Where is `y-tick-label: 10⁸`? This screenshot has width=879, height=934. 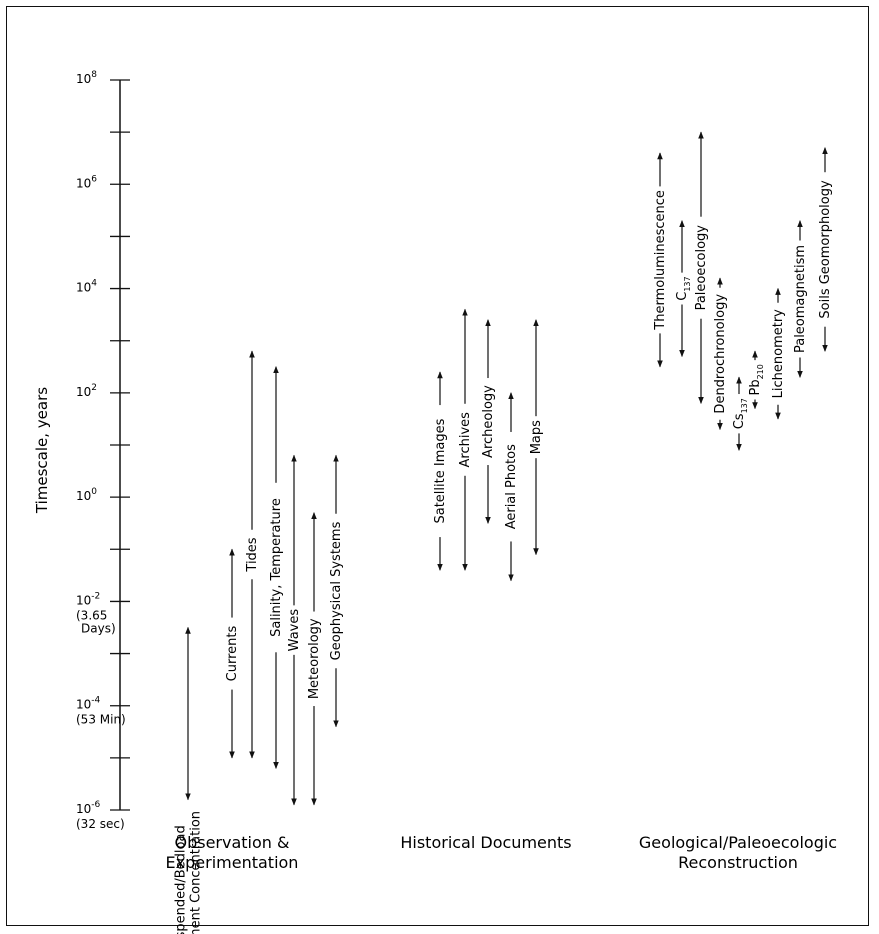
y-tick-label: 10⁸ is located at coordinates (86, 78).